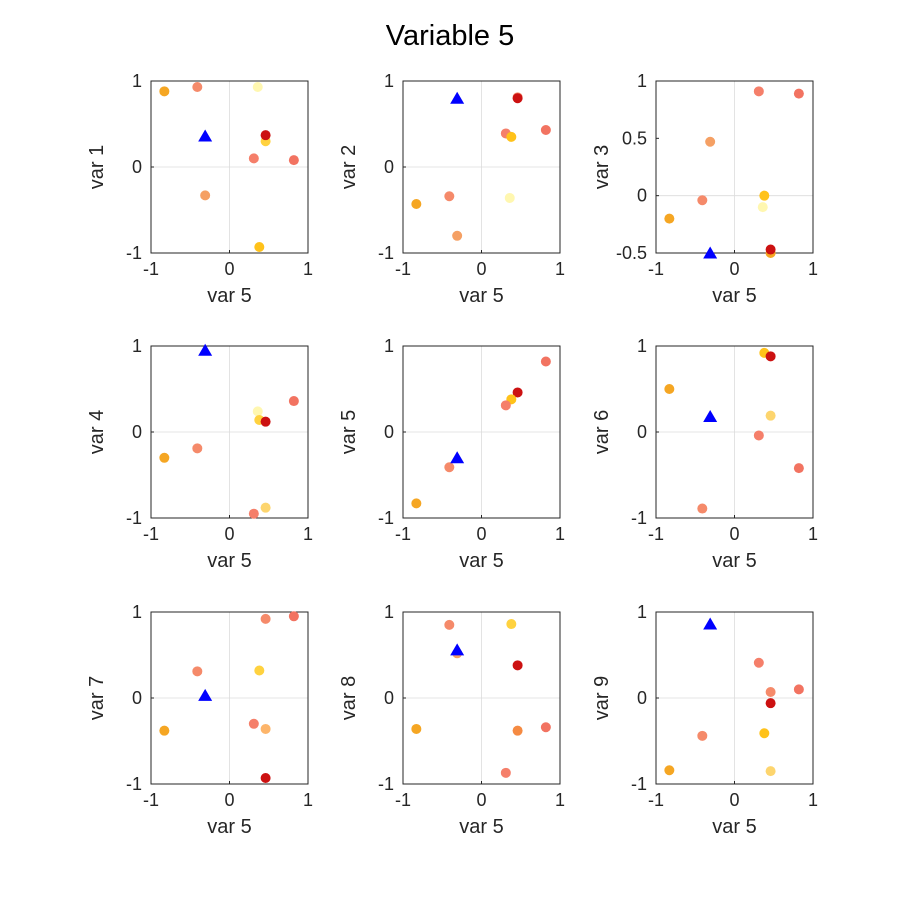 The image size is (900, 900). Describe the element at coordinates (704, 189) in the screenshot. I see `subplot-3: -1 0 1 -0.5 0 0.5 1 var 5 var 3` at that location.